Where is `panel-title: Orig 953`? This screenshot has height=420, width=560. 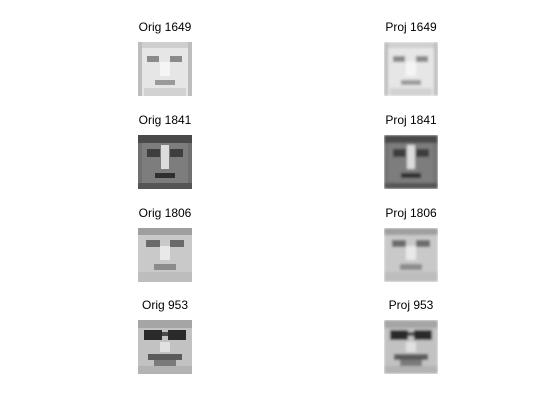
panel-title: Orig 953 is located at coordinates (165, 305).